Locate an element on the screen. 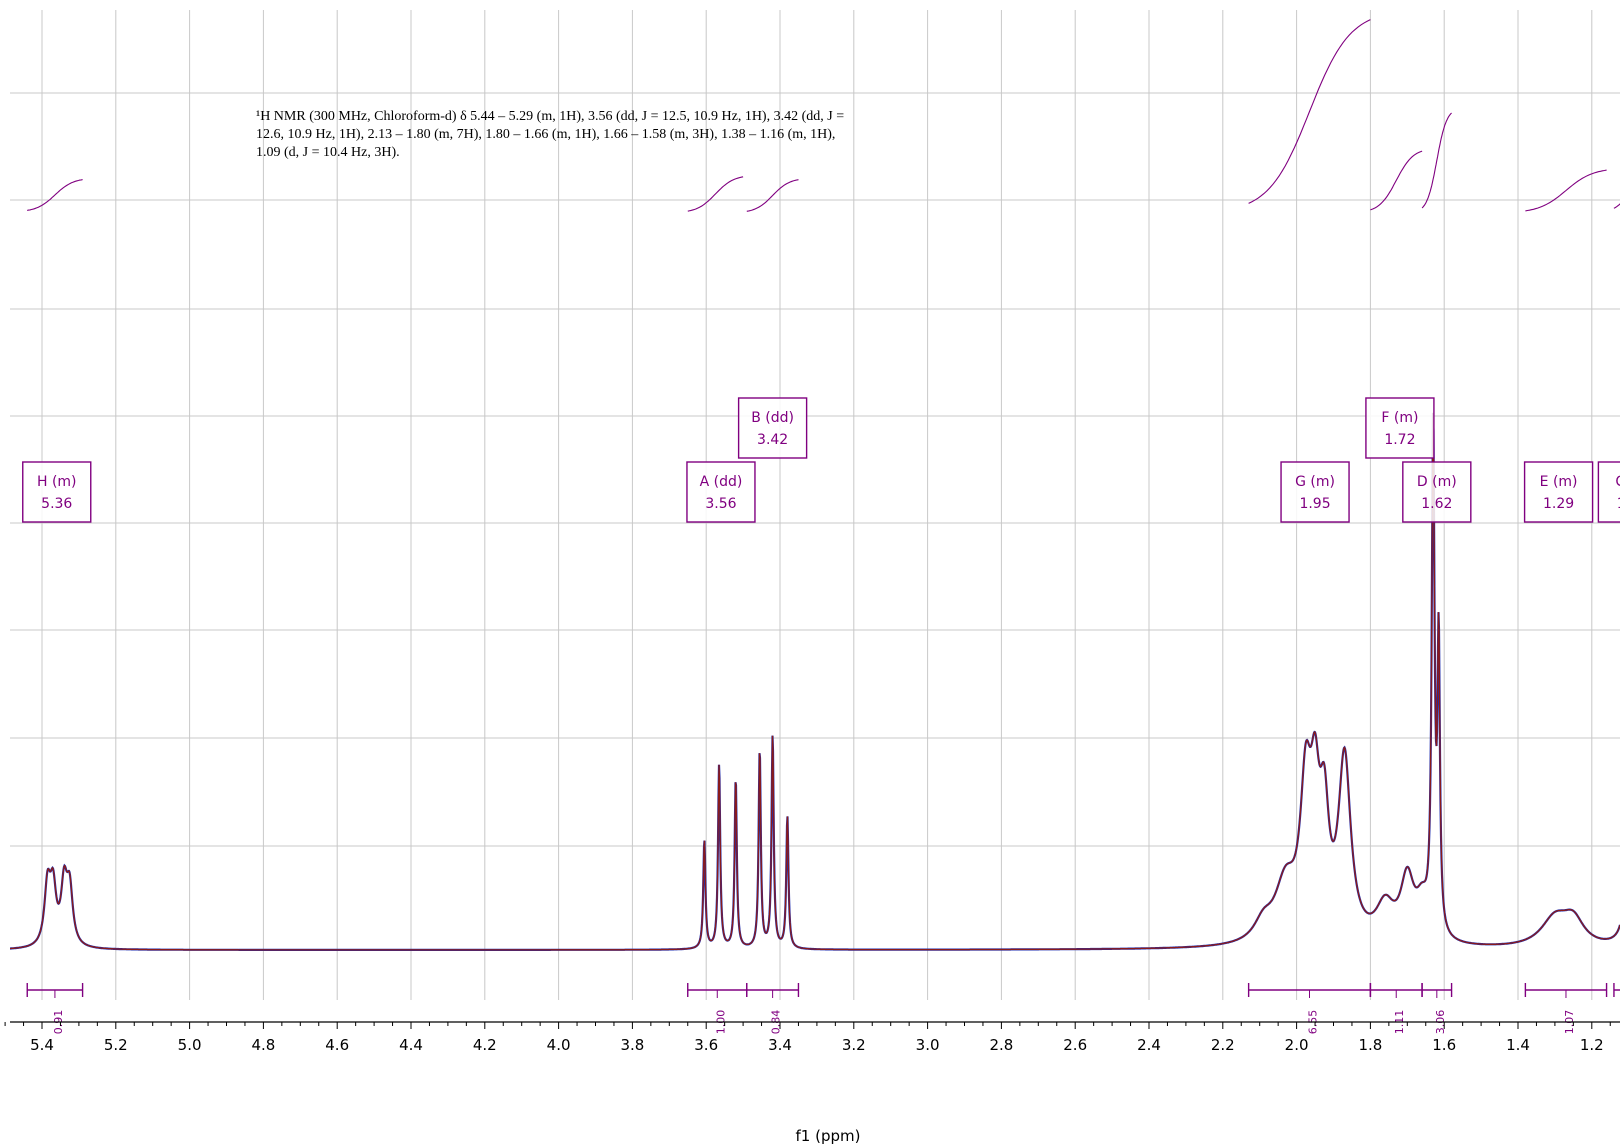 This screenshot has height=1147, width=1620. x-tick-label: 3.2 is located at coordinates (854, 1045).